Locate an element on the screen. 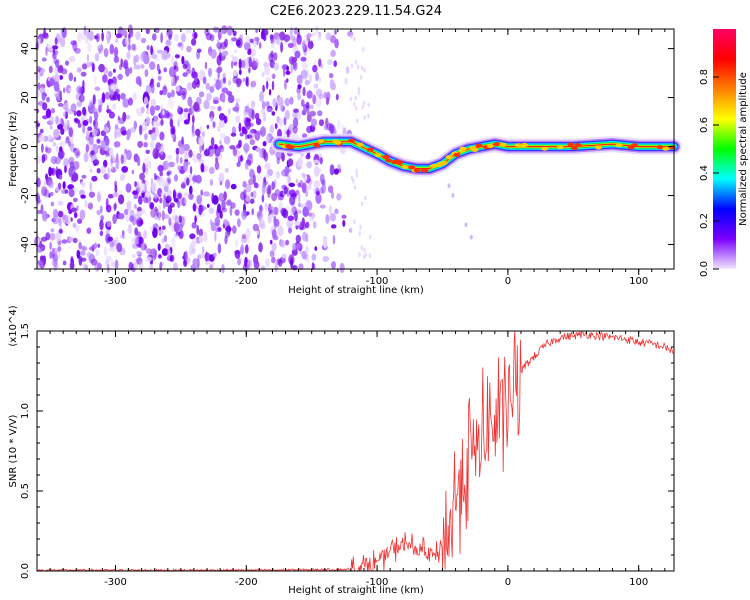  colorbar-tick-label: 0.0 is located at coordinates (704, 269).